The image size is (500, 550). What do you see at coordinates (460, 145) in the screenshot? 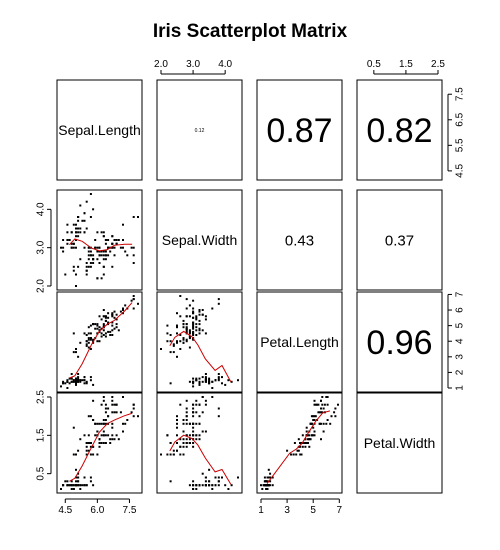
I see `tick-label: 5.5` at bounding box center [460, 145].